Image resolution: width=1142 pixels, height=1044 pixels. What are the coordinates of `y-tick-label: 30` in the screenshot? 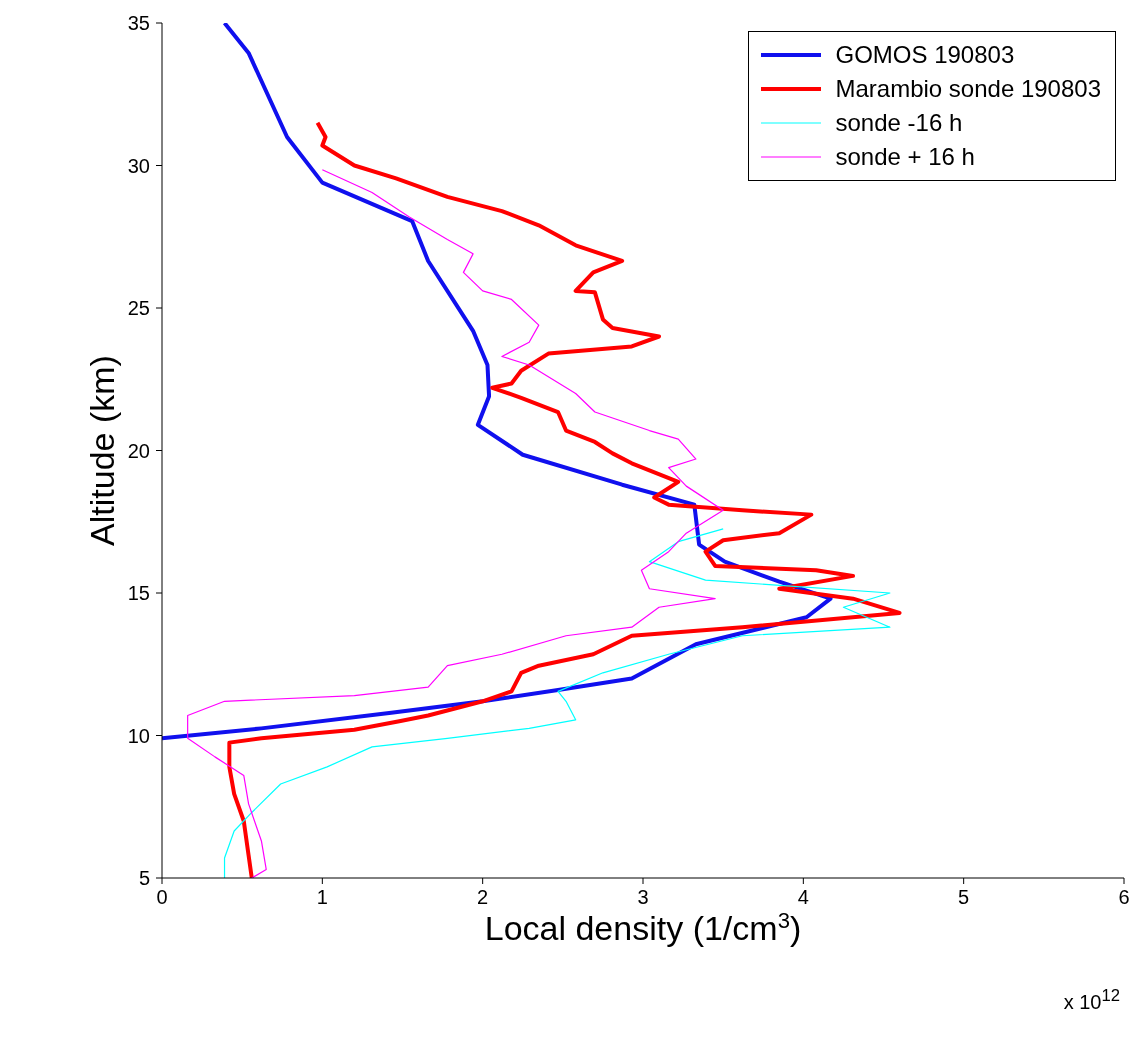 It's located at (138, 165).